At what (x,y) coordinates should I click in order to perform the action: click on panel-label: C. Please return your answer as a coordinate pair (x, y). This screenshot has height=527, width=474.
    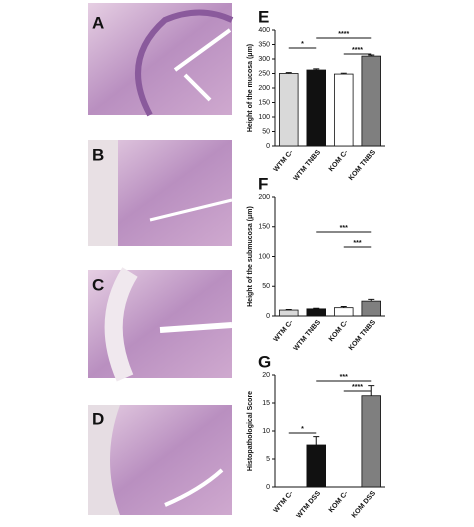
    Looking at the image, I should click on (98, 284).